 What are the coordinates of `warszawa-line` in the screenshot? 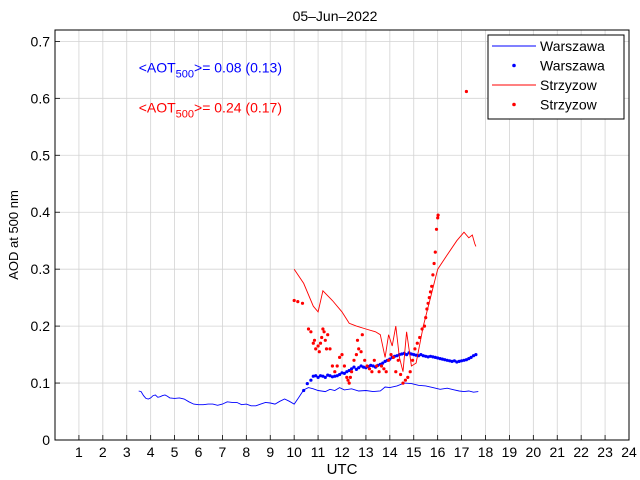 It's located at (308, 394).